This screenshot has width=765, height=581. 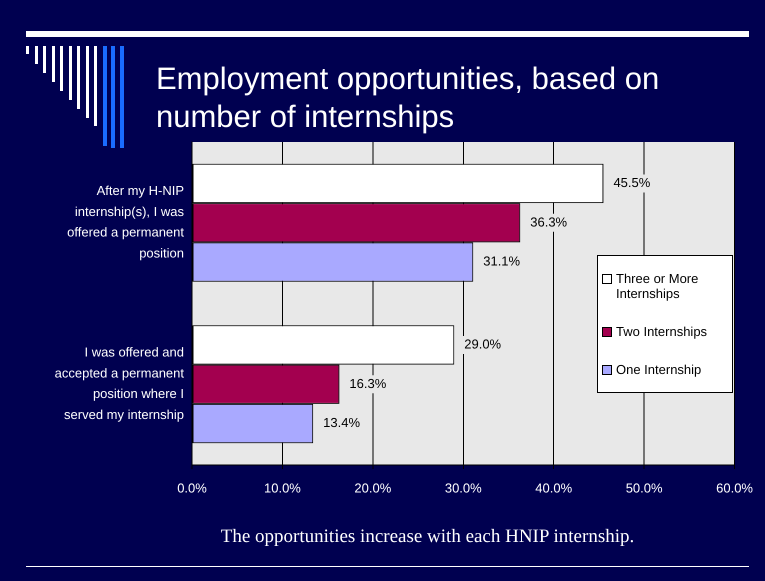 What do you see at coordinates (483, 344) in the screenshot?
I see `data-label: 29.0%` at bounding box center [483, 344].